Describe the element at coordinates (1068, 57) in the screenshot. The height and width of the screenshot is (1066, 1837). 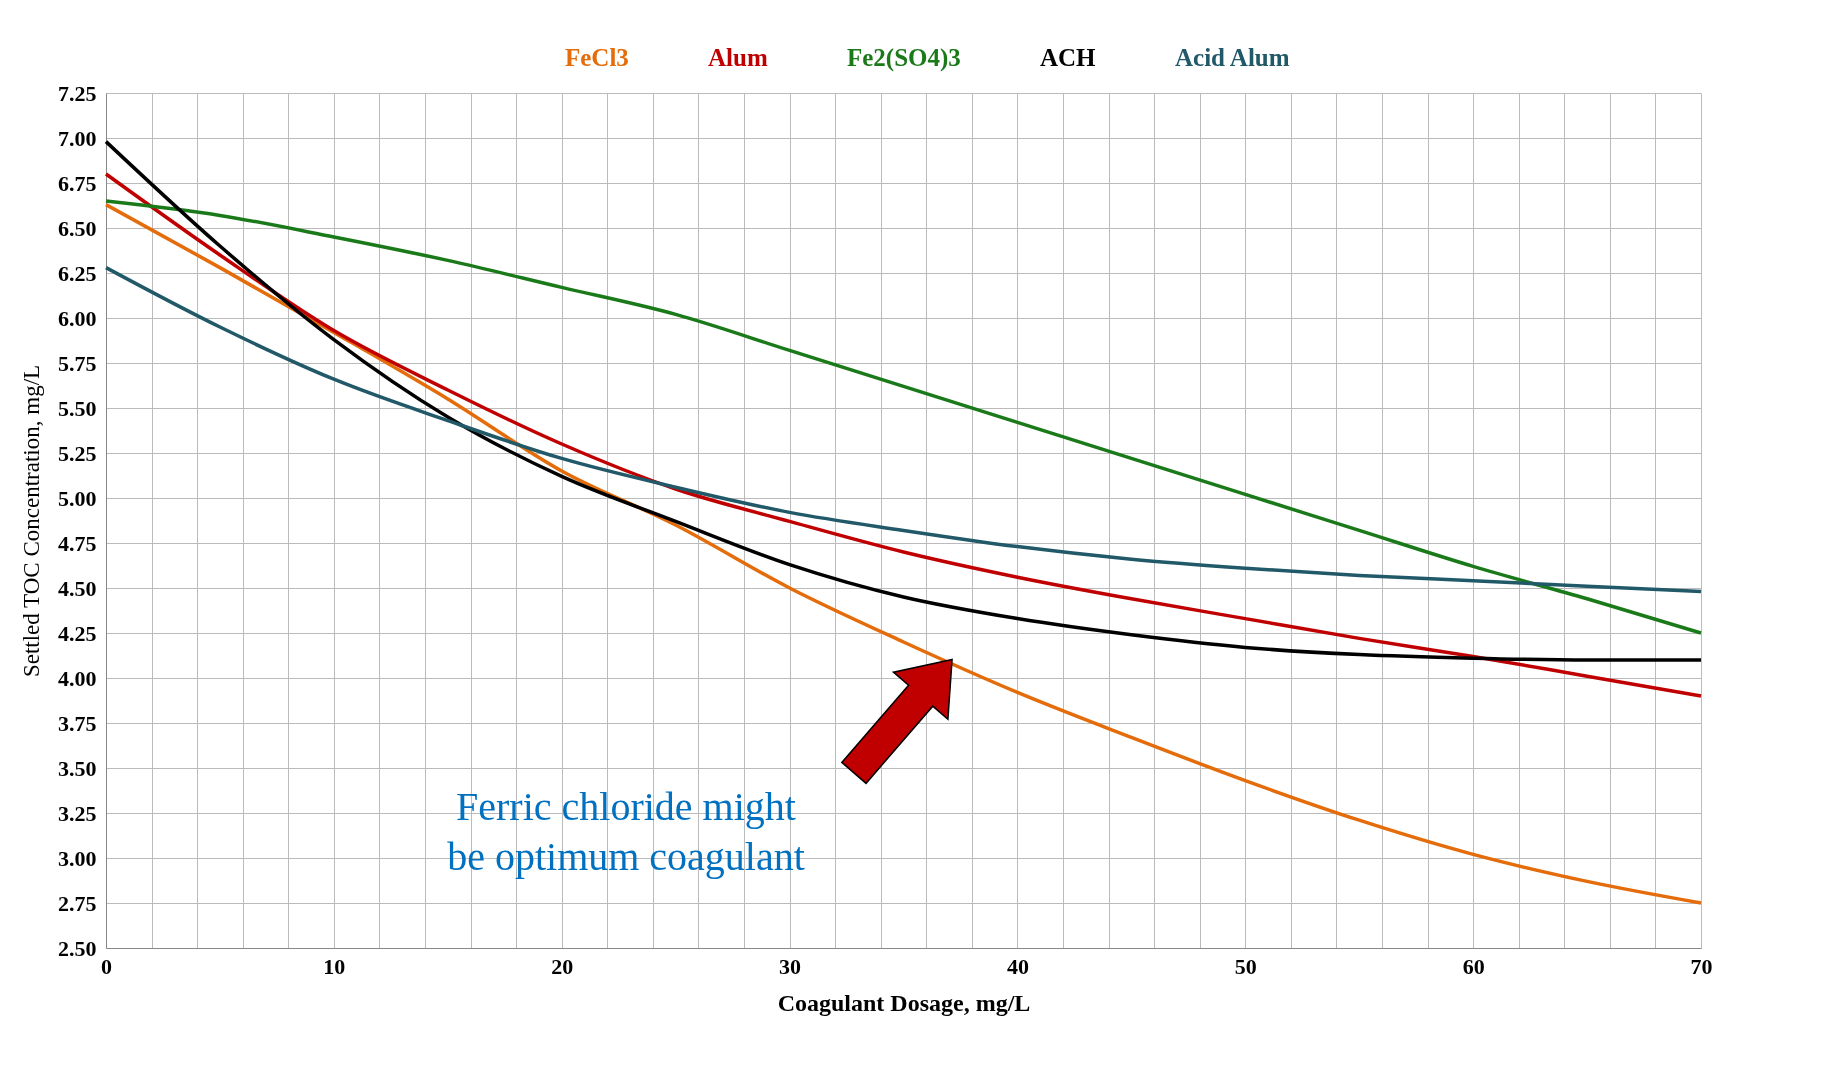
I see `text: ACH` at that location.